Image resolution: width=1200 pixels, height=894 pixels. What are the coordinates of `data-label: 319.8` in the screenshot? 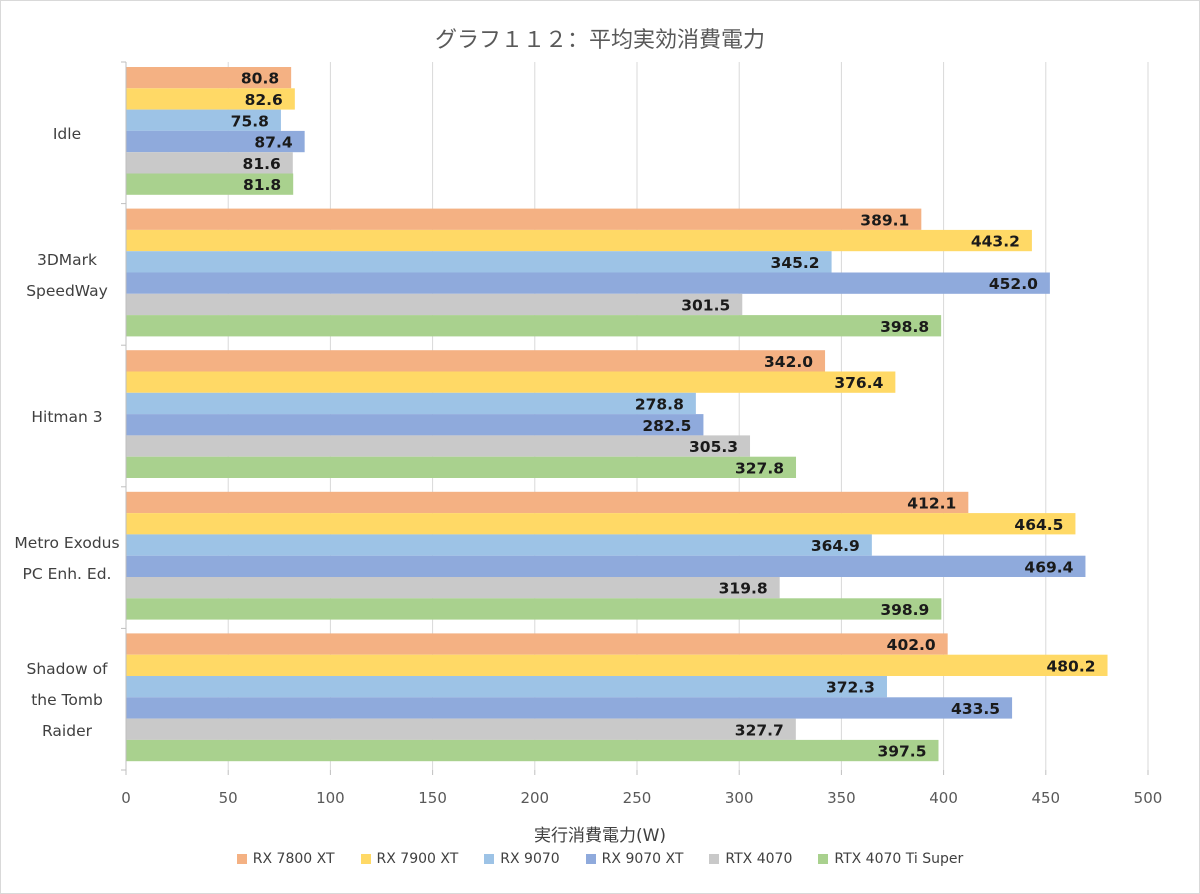 It's located at (743, 589).